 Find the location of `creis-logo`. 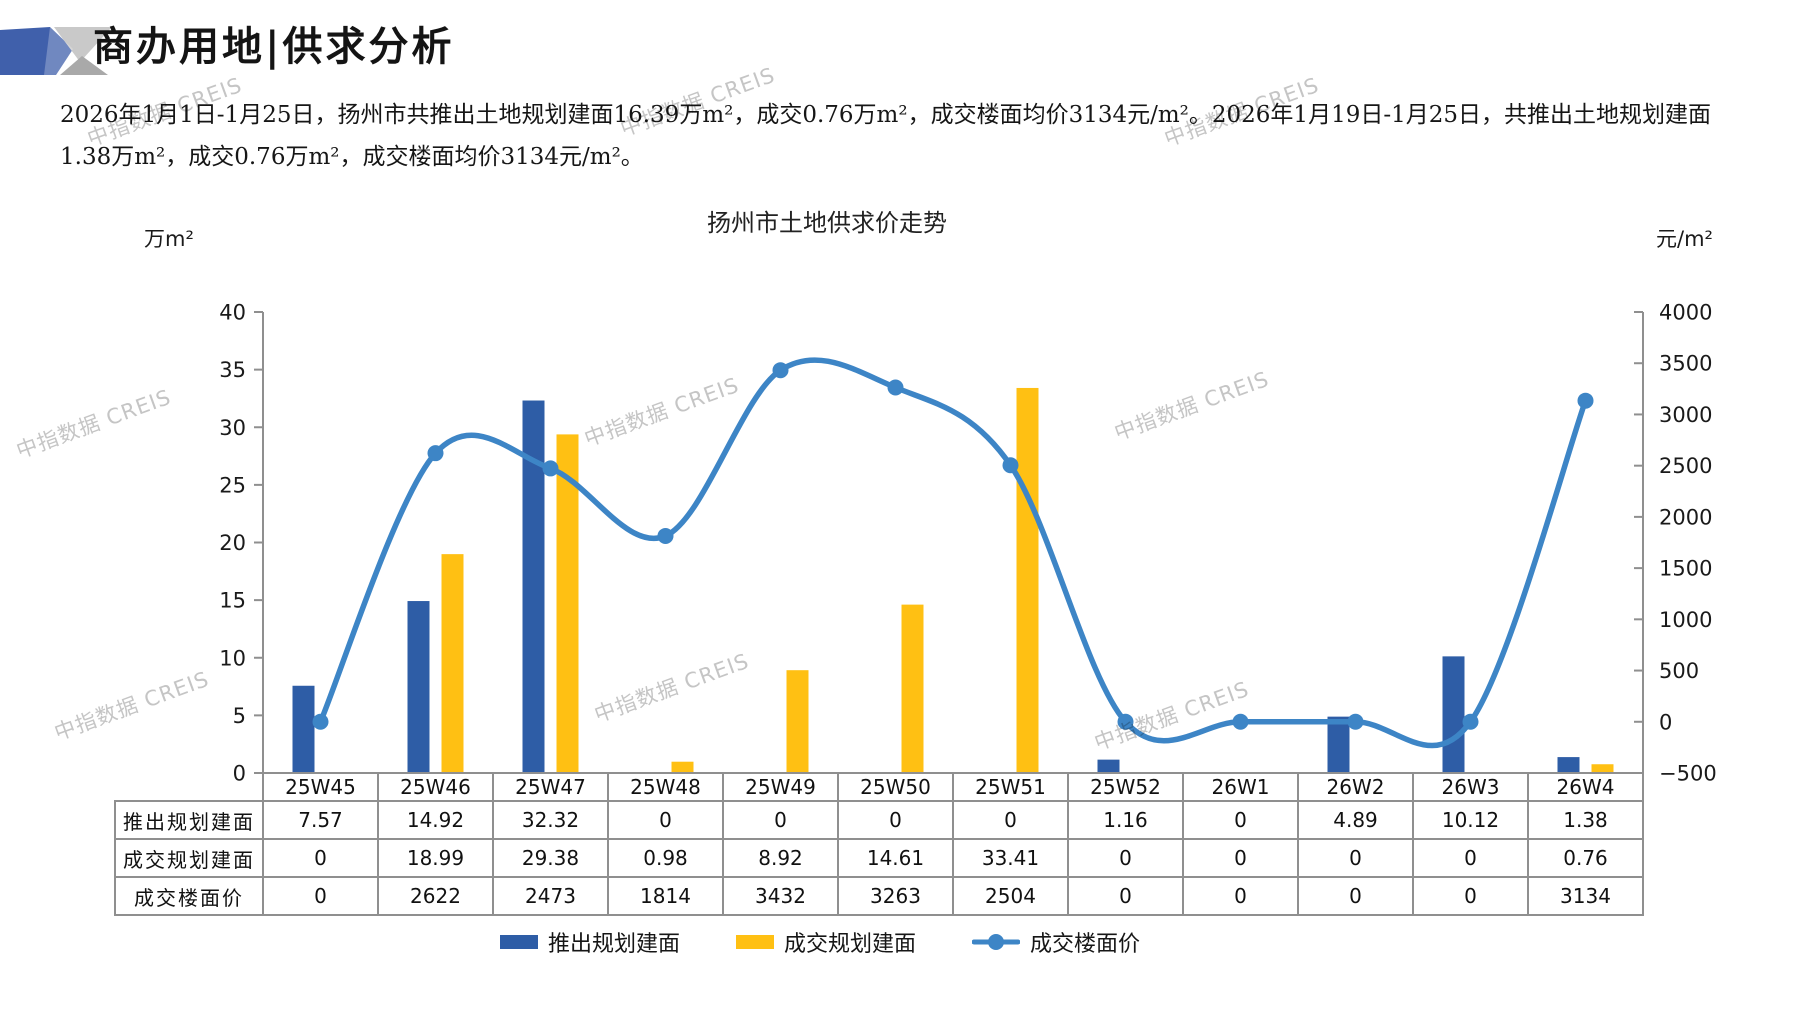

creis-logo is located at coordinates (56, 51).